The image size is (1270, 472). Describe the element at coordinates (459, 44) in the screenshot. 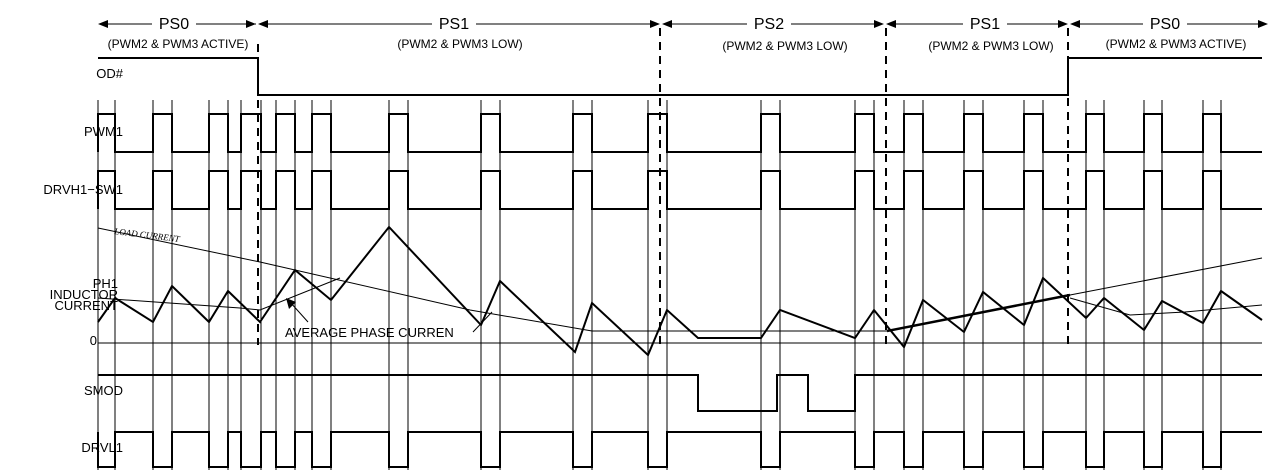

I see `state-ps1-note: (PWM2 & PWM3 LOW)` at that location.